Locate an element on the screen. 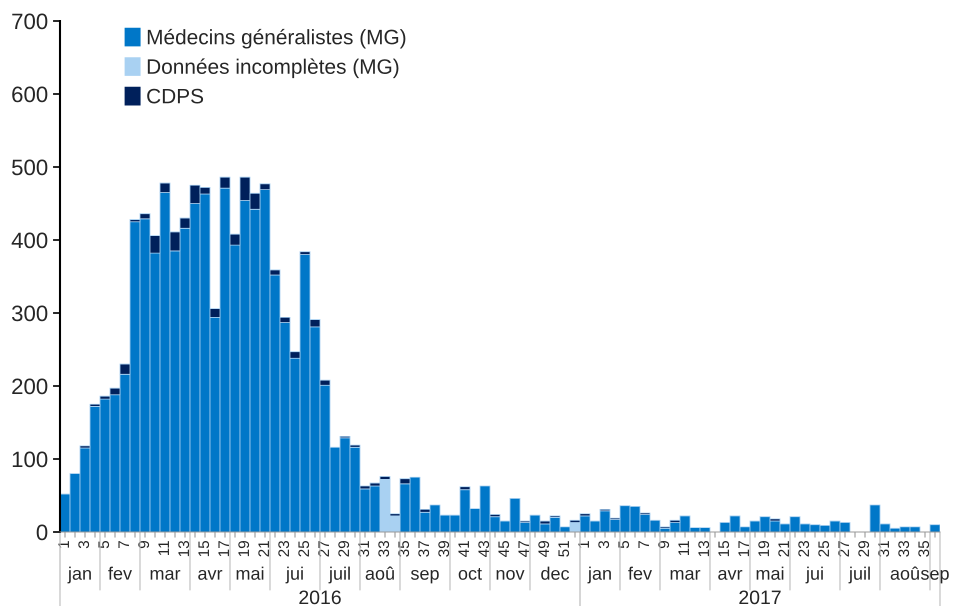 The width and height of the screenshot is (958, 606). text: nov is located at coordinates (510, 575).